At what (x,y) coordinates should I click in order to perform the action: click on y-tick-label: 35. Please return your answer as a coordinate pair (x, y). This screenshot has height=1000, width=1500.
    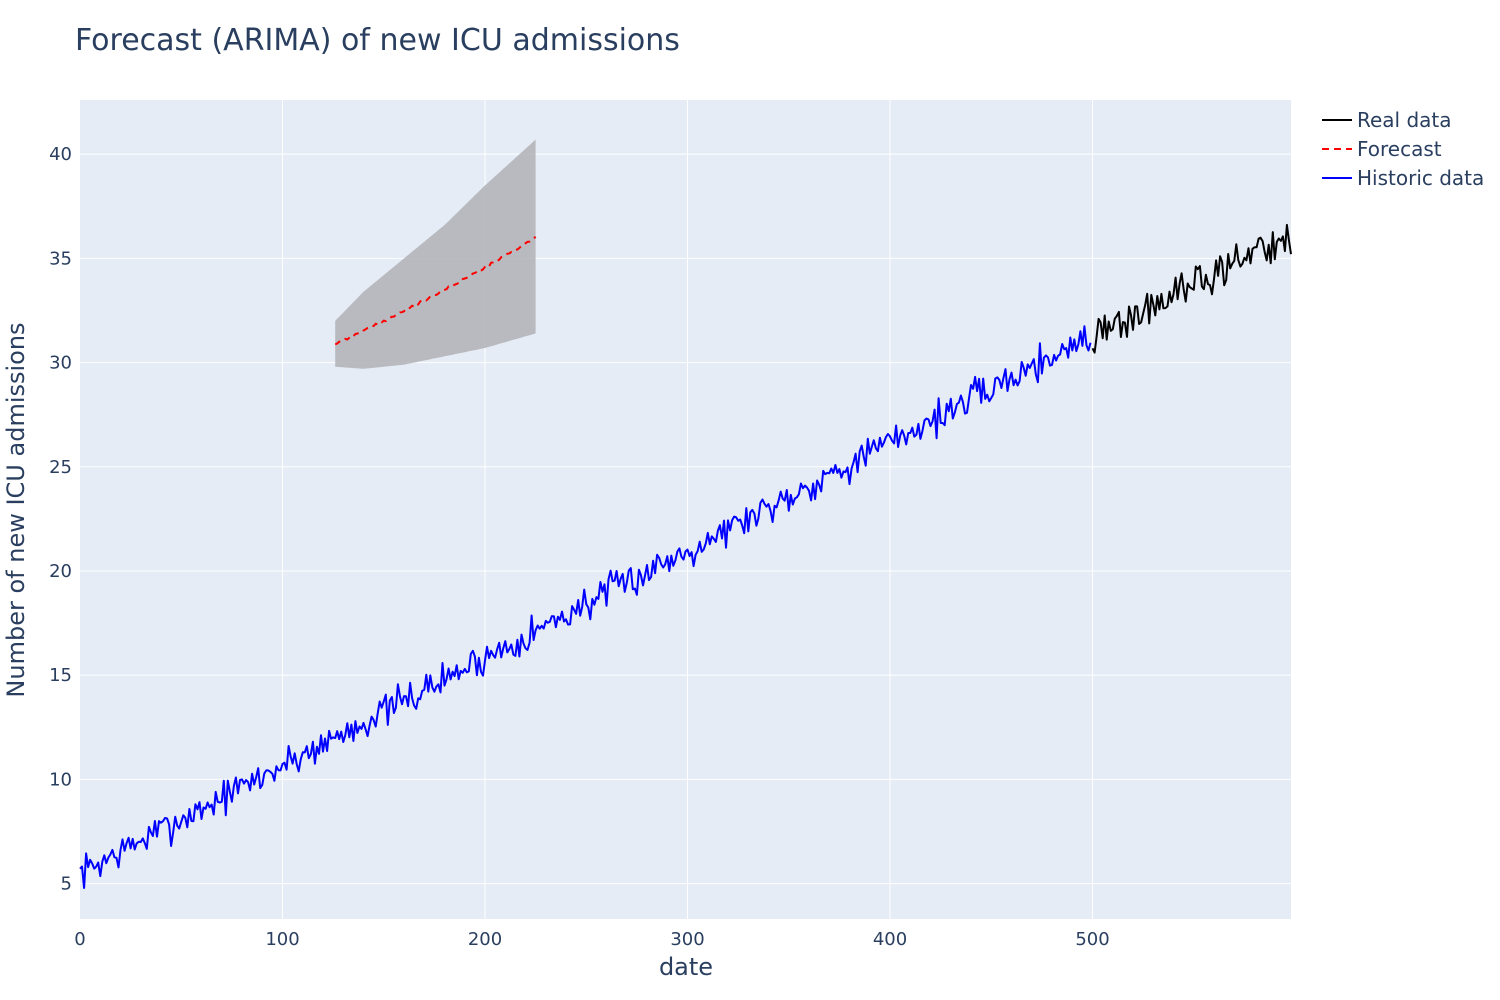
    Looking at the image, I should click on (60, 258).